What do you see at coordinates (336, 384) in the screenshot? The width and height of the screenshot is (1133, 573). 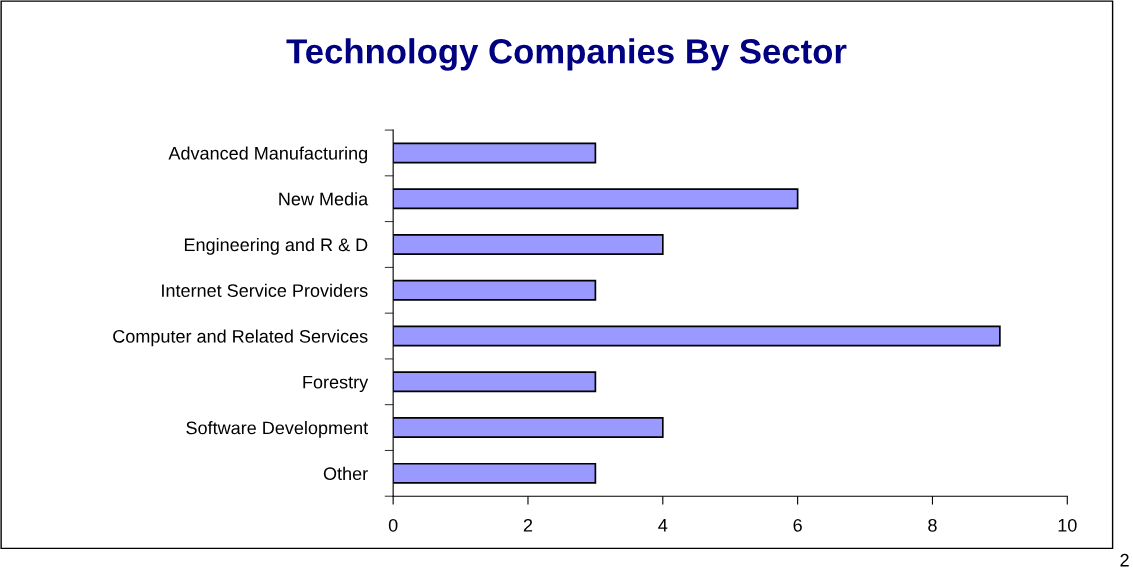 I see `y-tick-label: Forestry` at bounding box center [336, 384].